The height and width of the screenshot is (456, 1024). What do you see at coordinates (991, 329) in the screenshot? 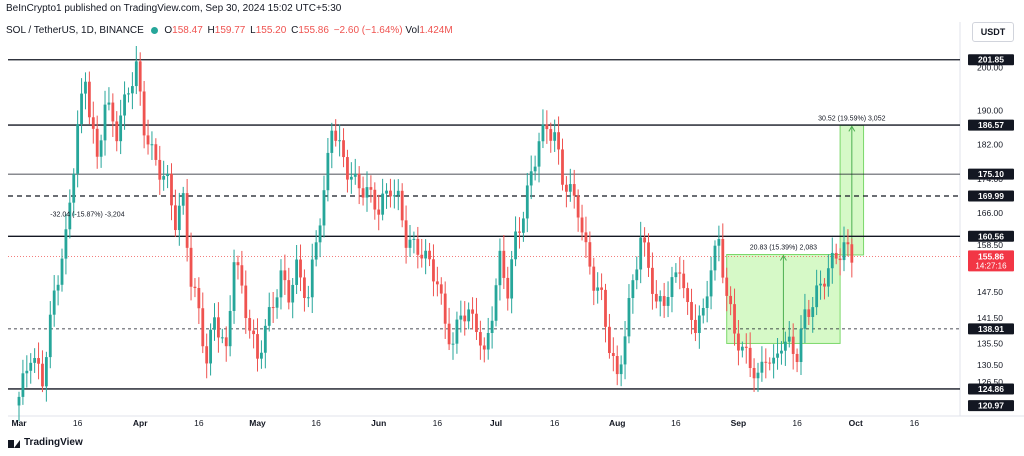
I see `level-label-138.91: 138.91` at bounding box center [991, 329].